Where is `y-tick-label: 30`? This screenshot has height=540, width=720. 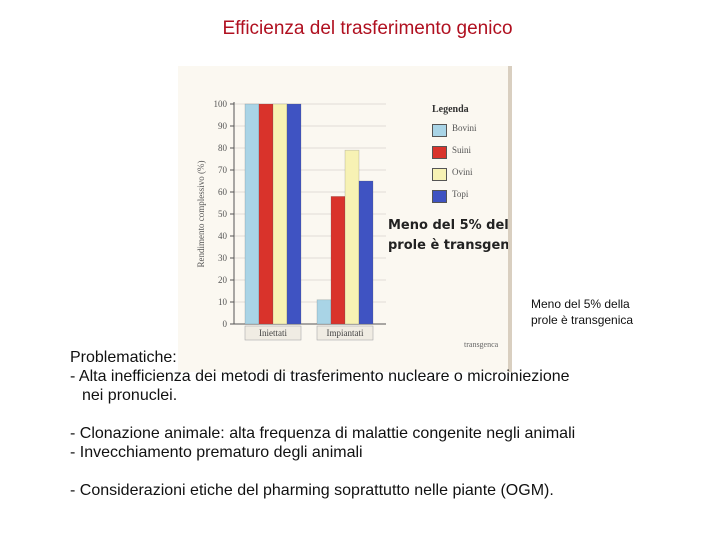 y-tick-label: 30 is located at coordinates (223, 258).